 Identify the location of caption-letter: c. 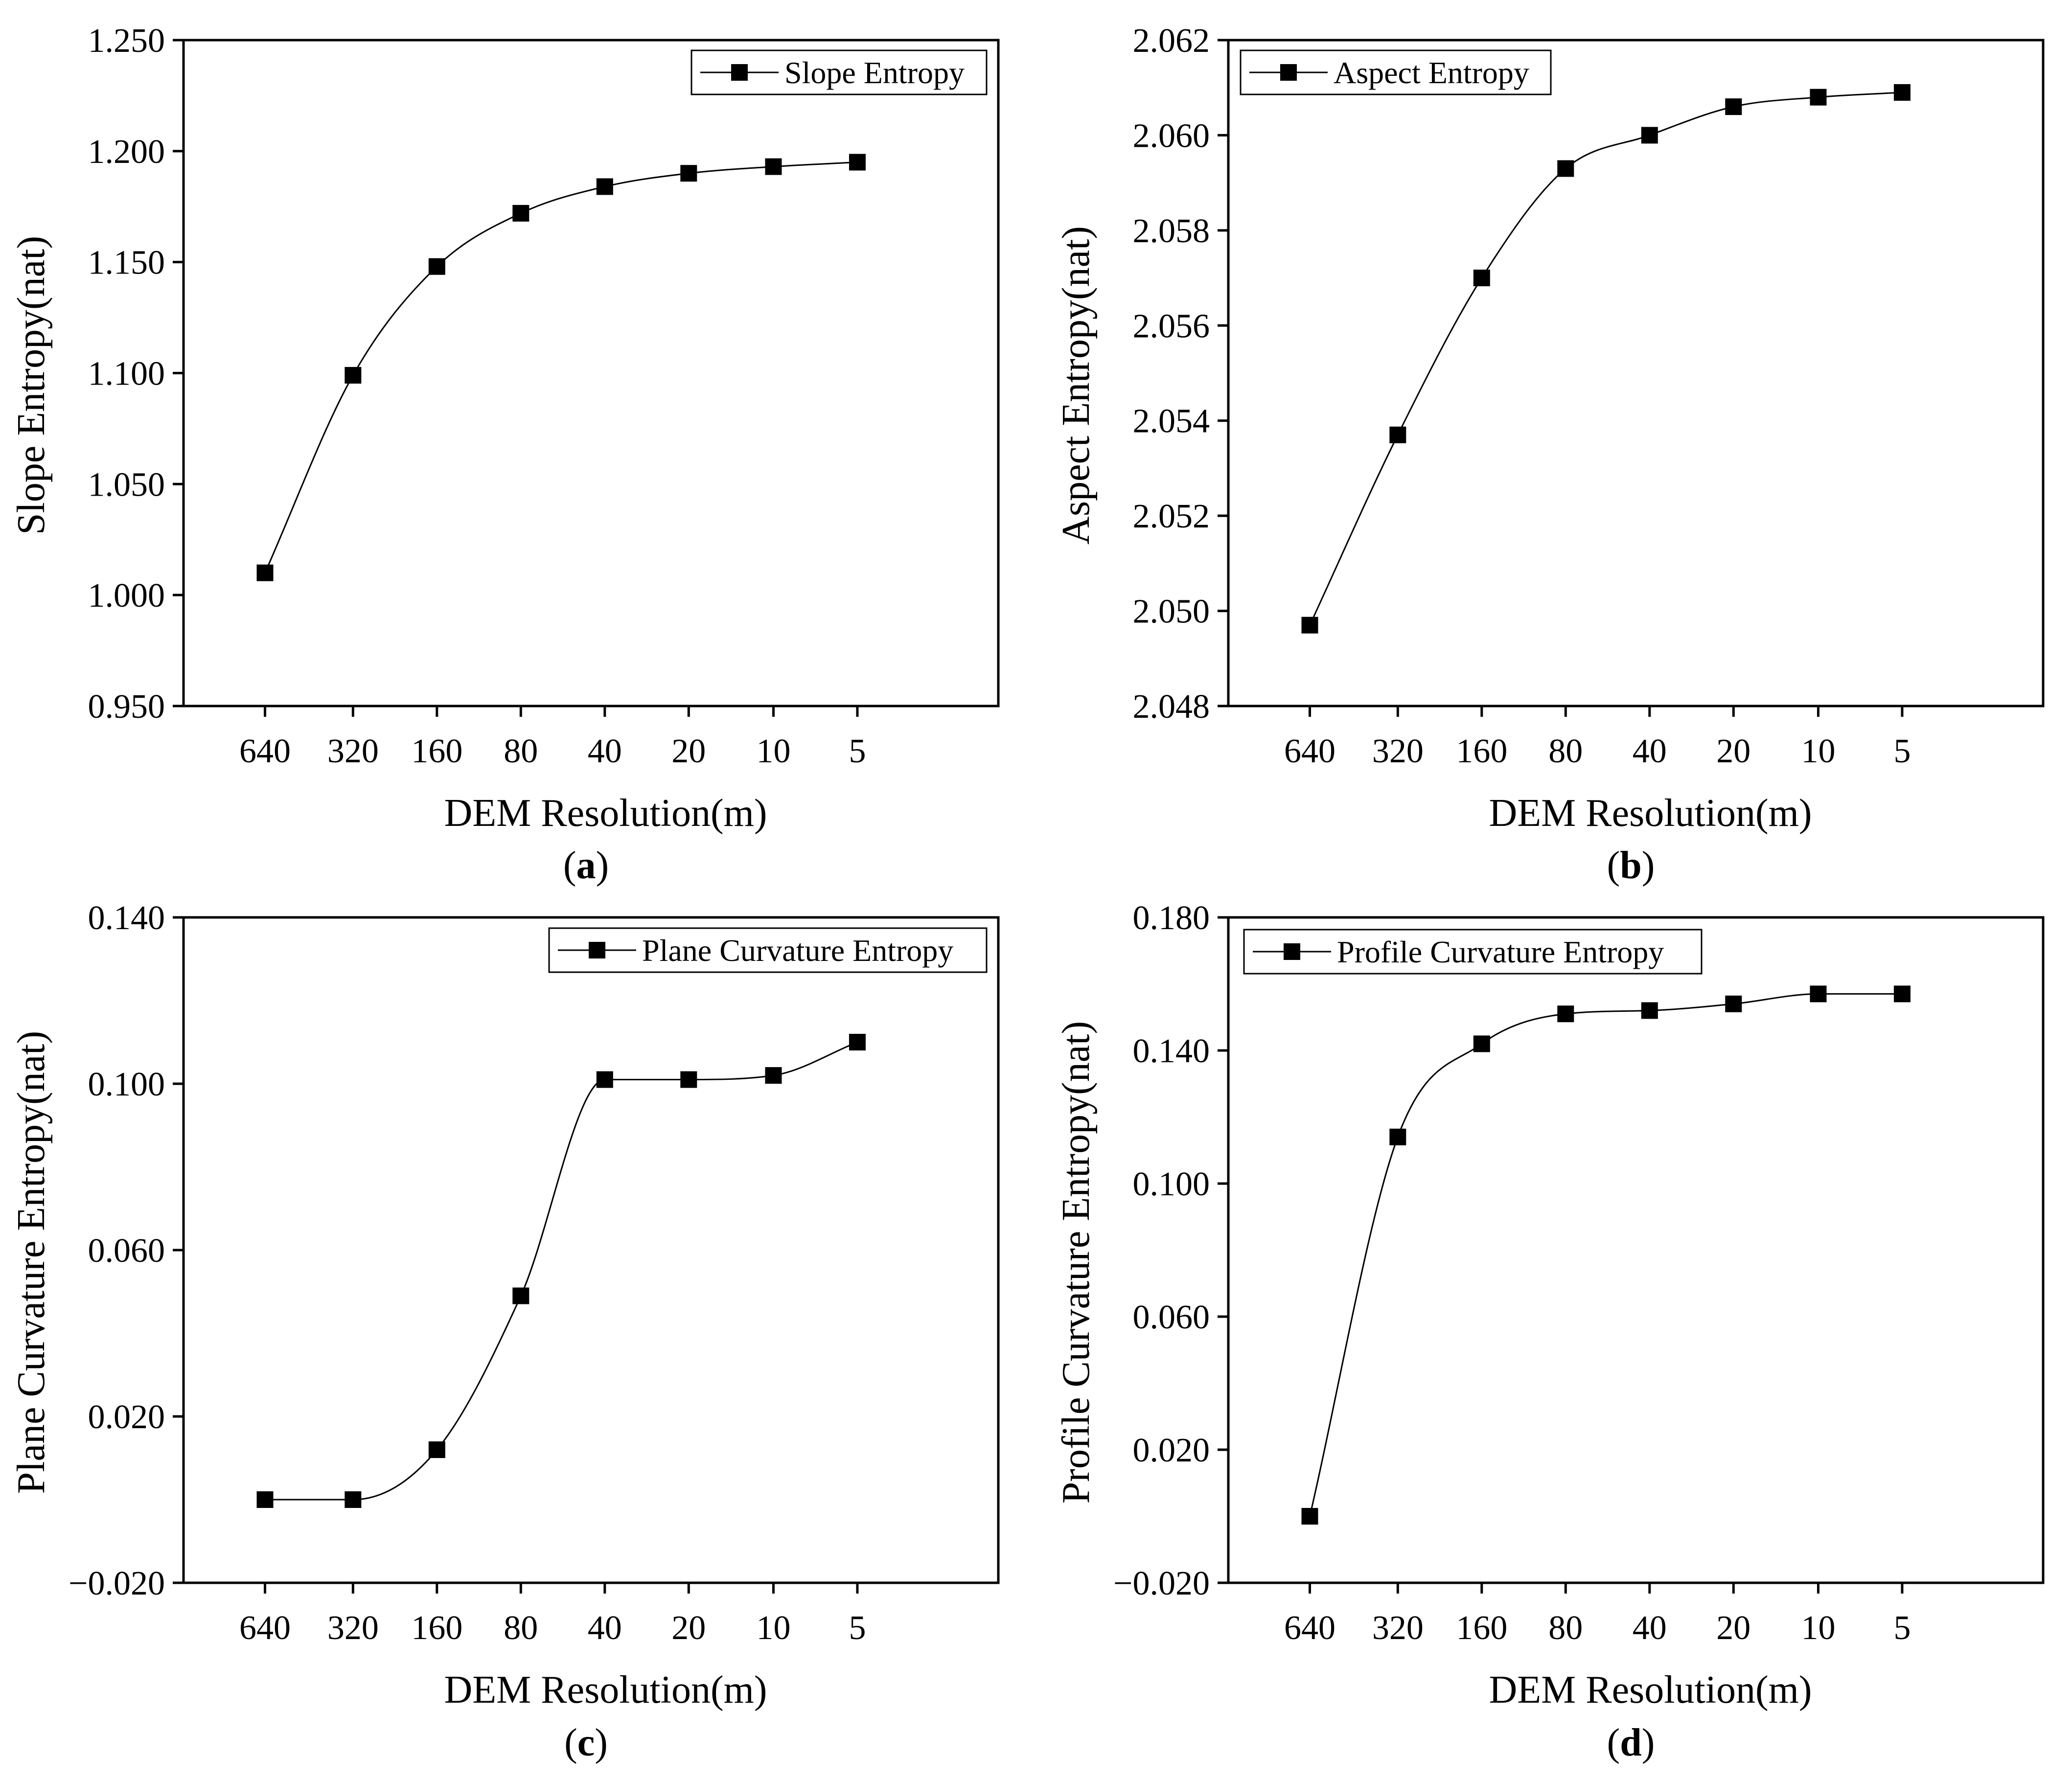
(586, 1743).